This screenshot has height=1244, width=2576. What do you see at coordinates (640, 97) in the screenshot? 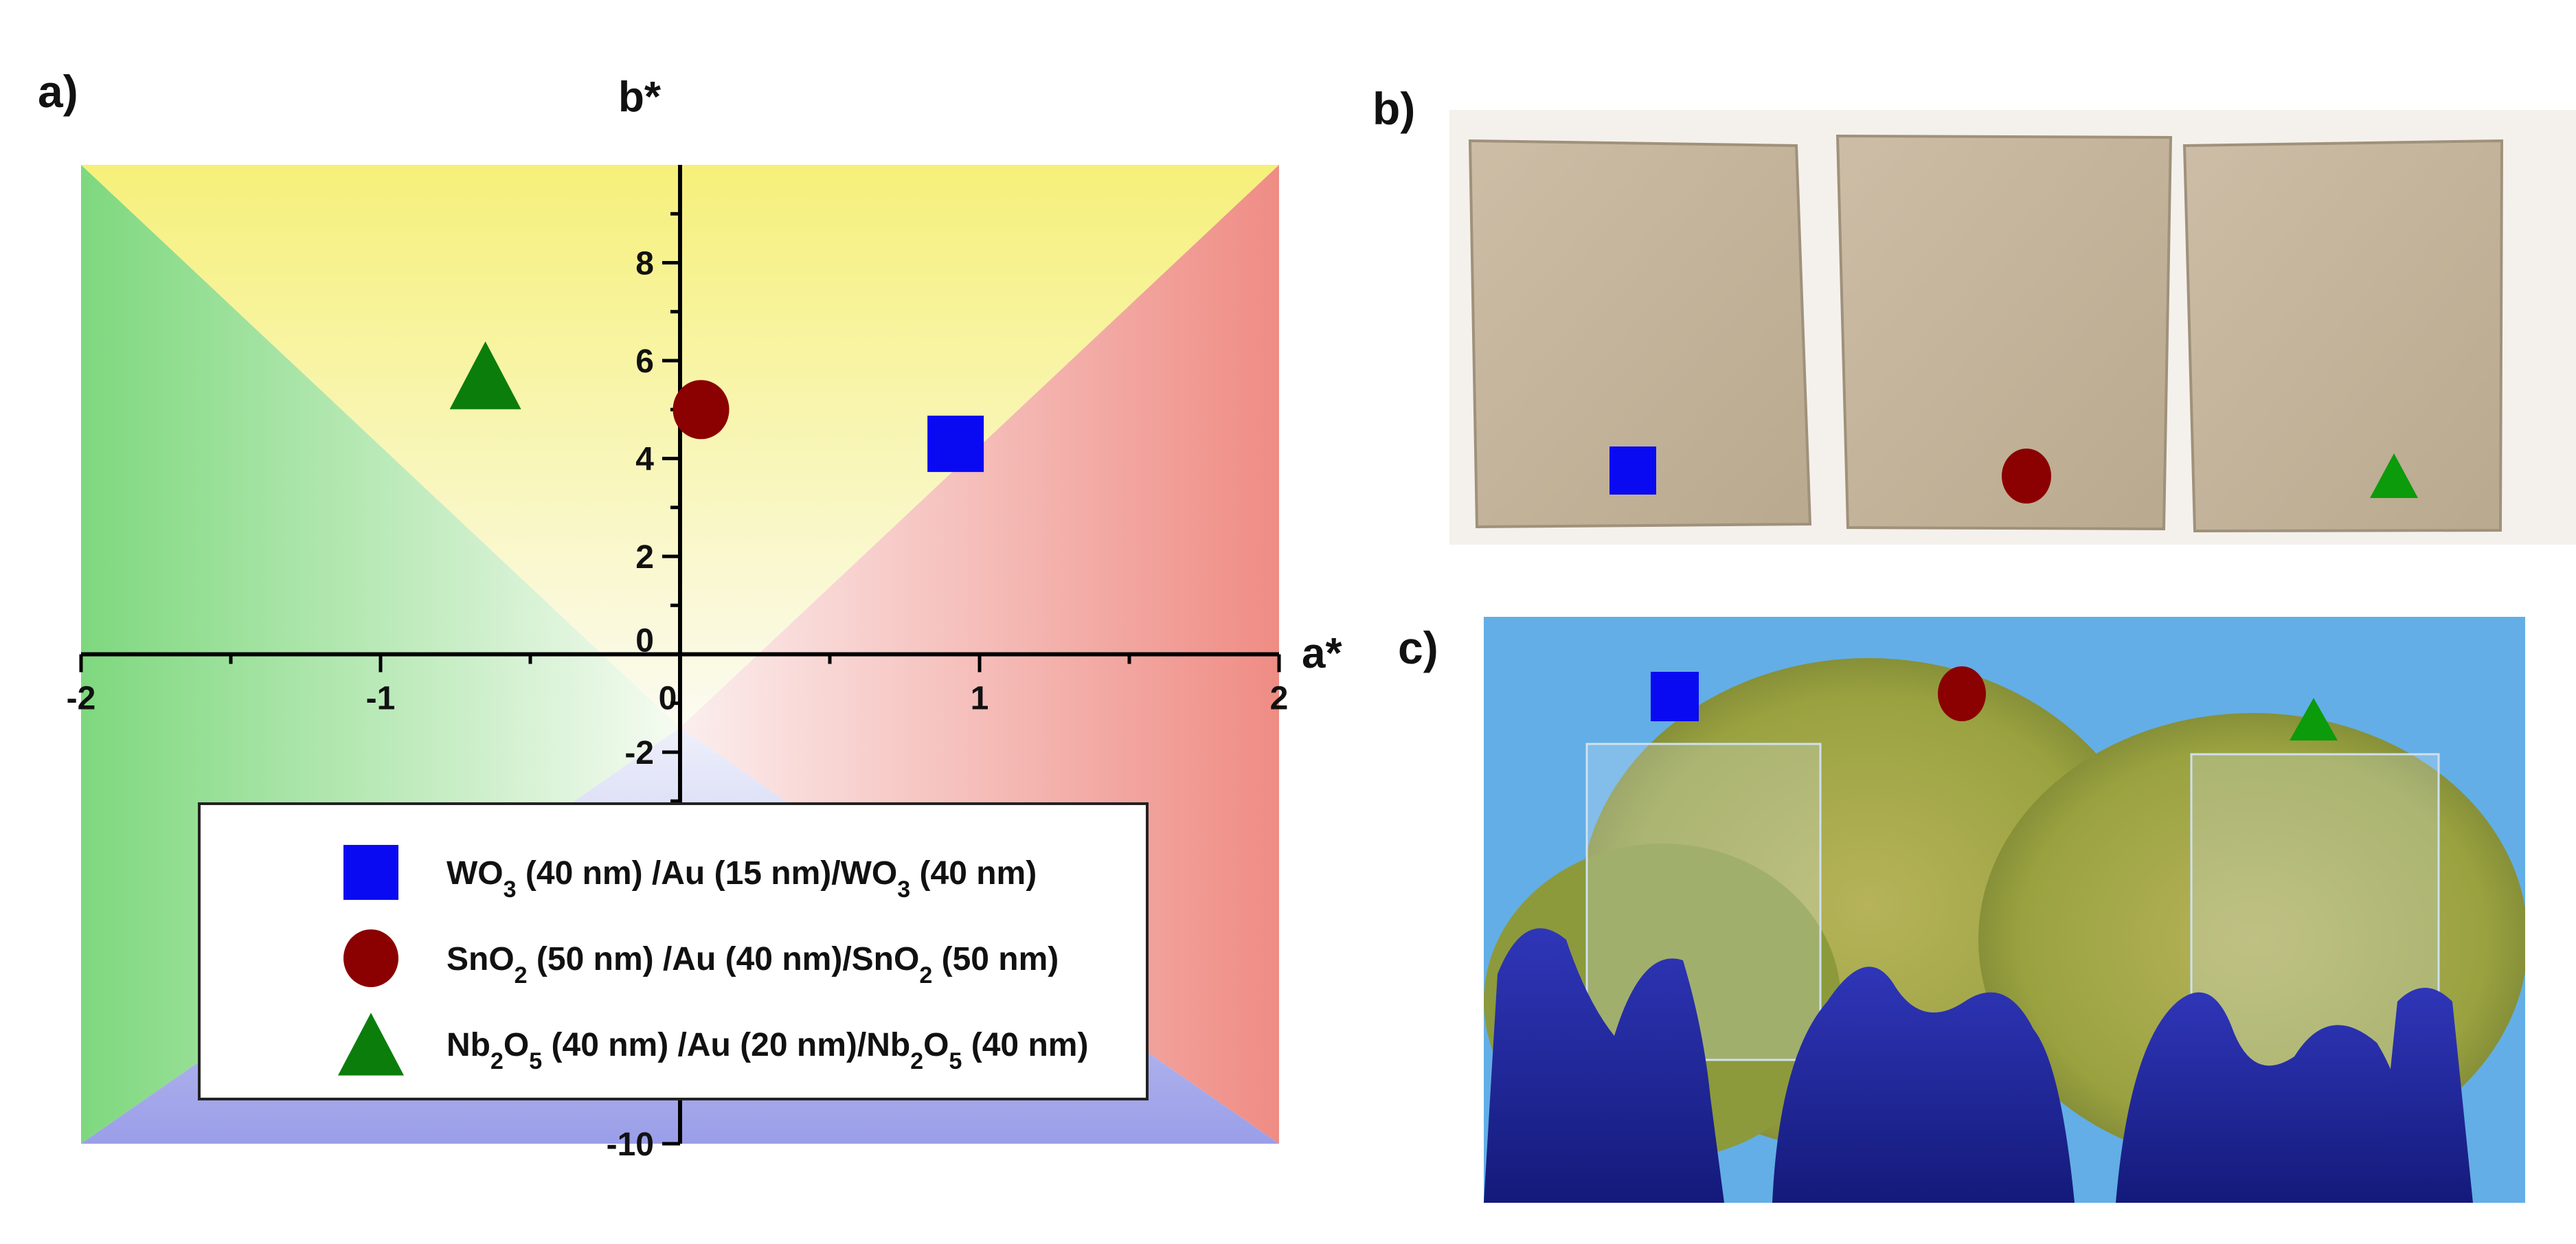
I see `y-axis-label: b*` at bounding box center [640, 97].